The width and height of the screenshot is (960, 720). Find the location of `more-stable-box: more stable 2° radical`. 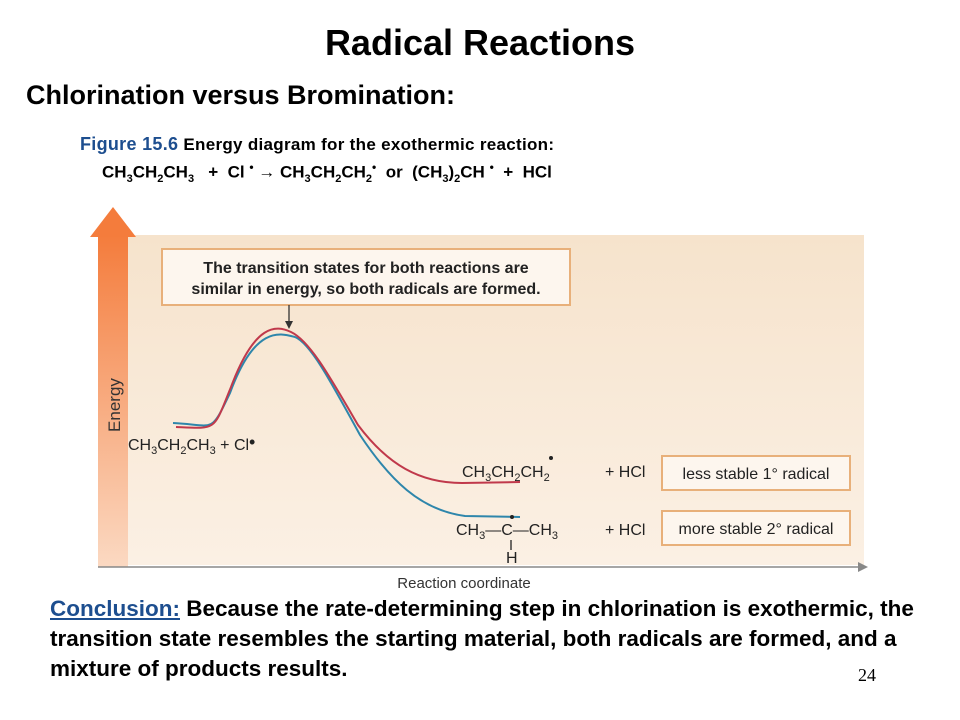

more-stable-box: more stable 2° radical is located at coordinates (756, 528).